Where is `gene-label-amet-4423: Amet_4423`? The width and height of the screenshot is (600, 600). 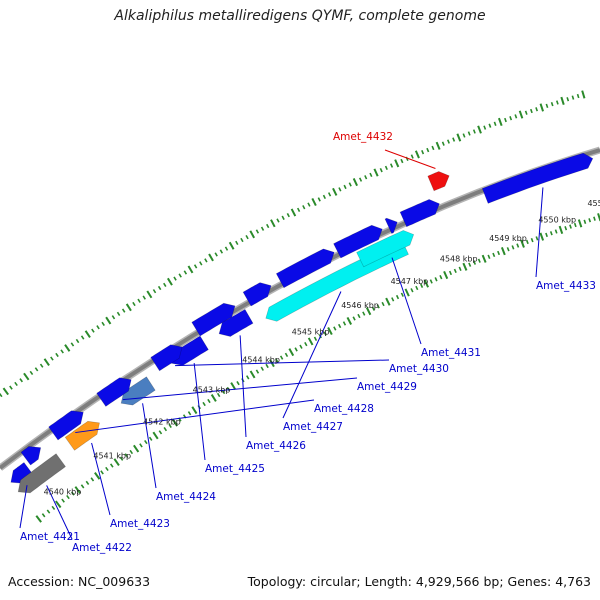
gene-label-amet-4423: Amet_4423 is located at coordinates (140, 524).